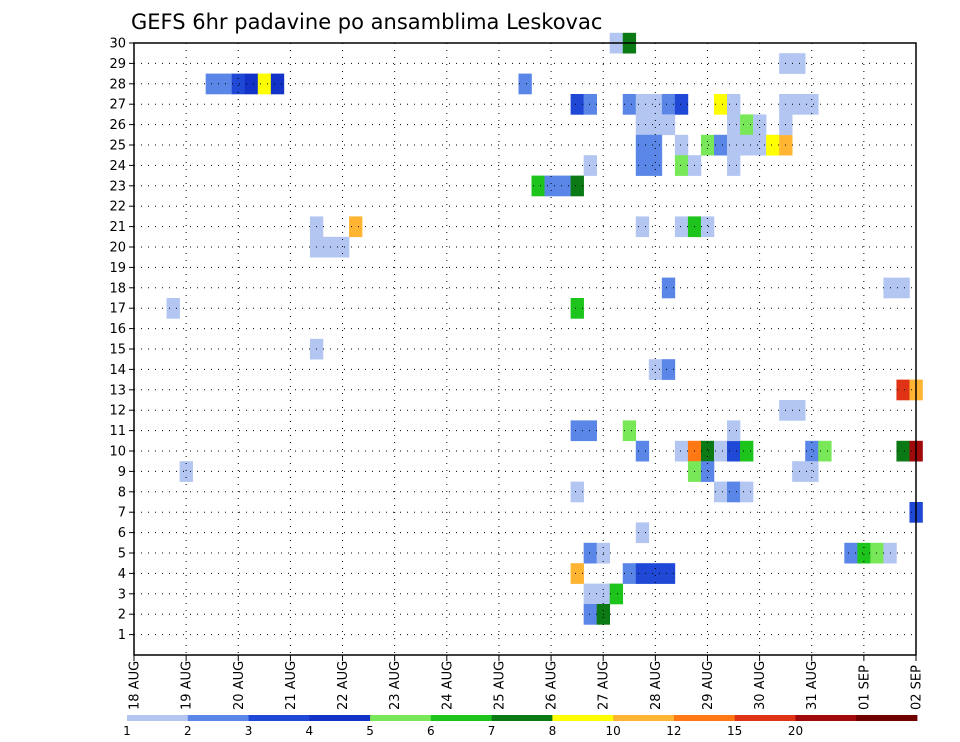 The width and height of the screenshot is (960, 742). Describe the element at coordinates (122, 635) in the screenshot. I see `y-tick-label: 1` at that location.